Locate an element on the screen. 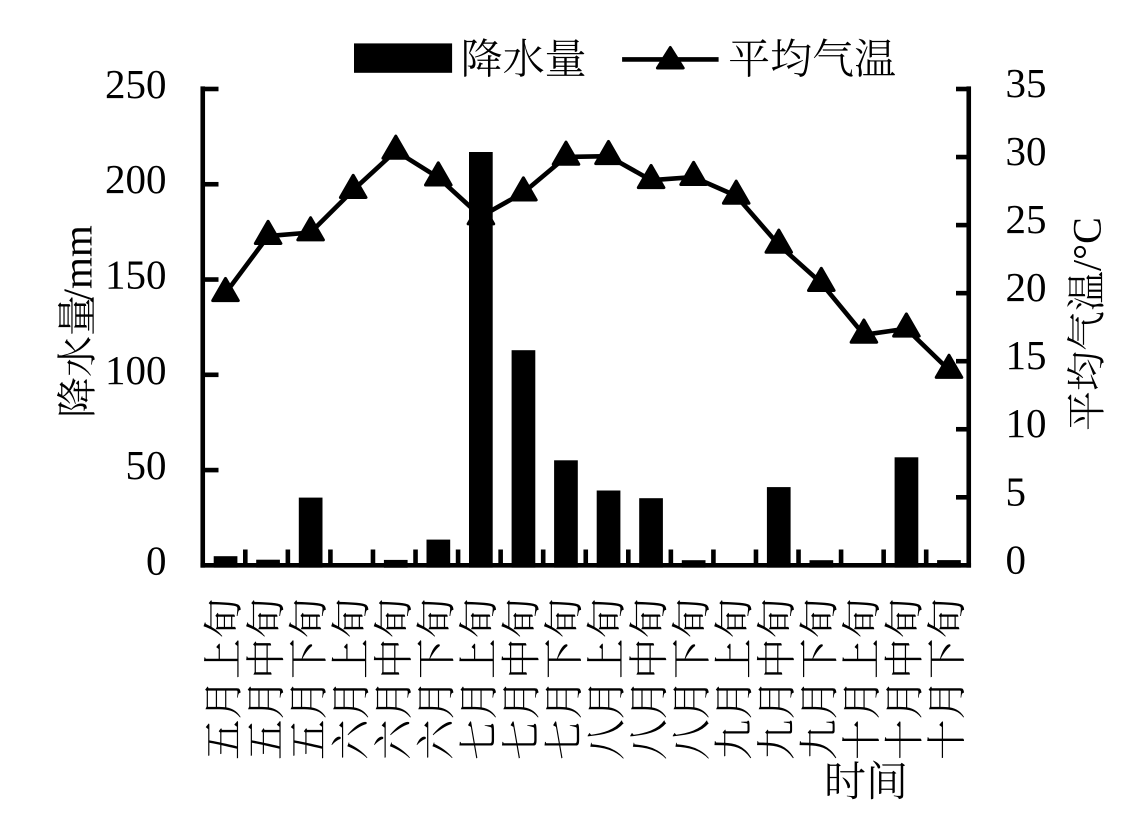  svg-text: 15 is located at coordinates (1026, 355).